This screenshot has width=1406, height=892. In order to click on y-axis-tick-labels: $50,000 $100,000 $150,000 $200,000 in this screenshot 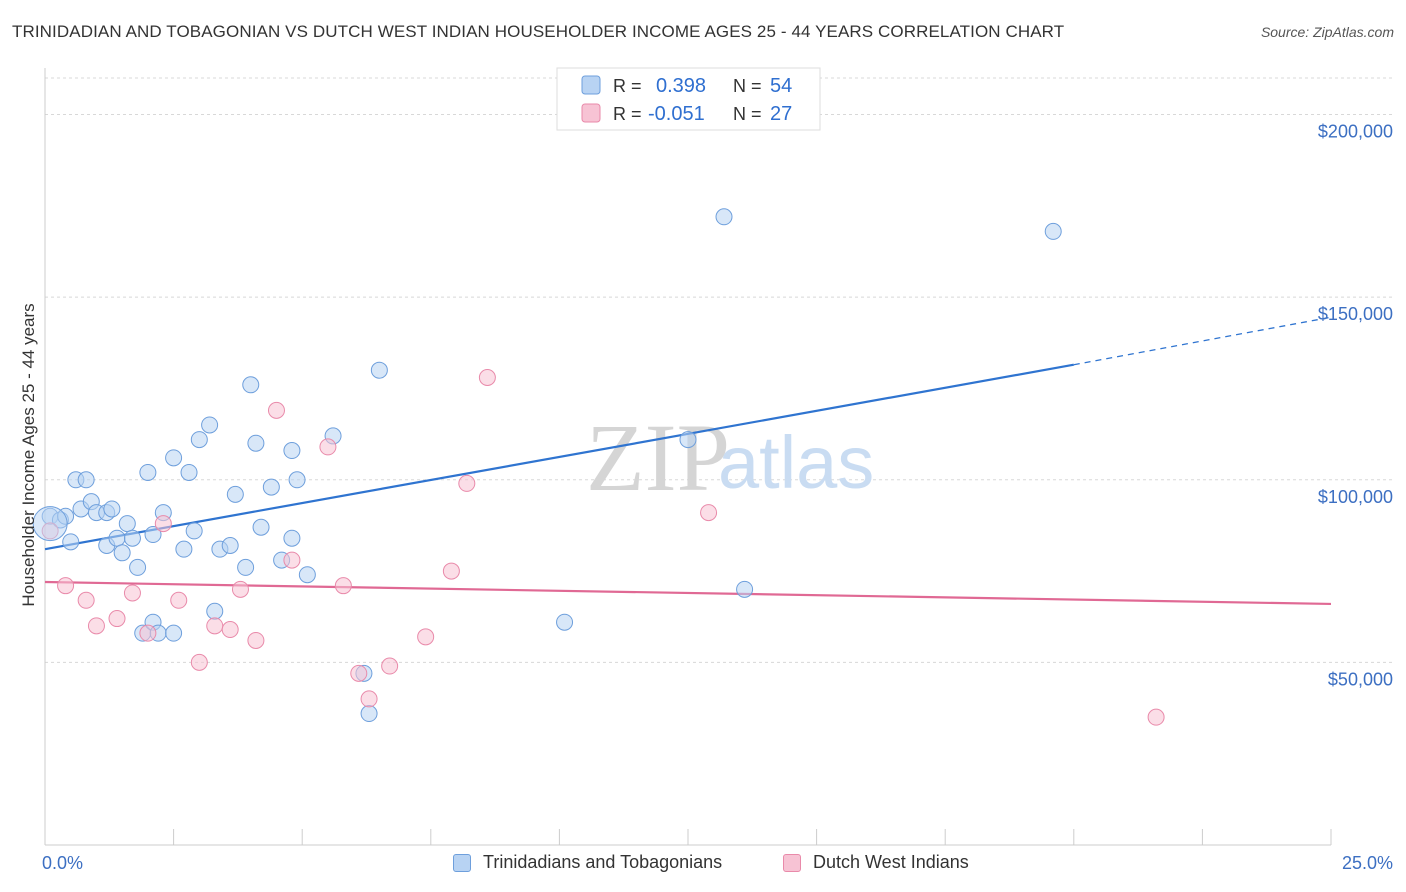, I will do `click(1355, 406)`.